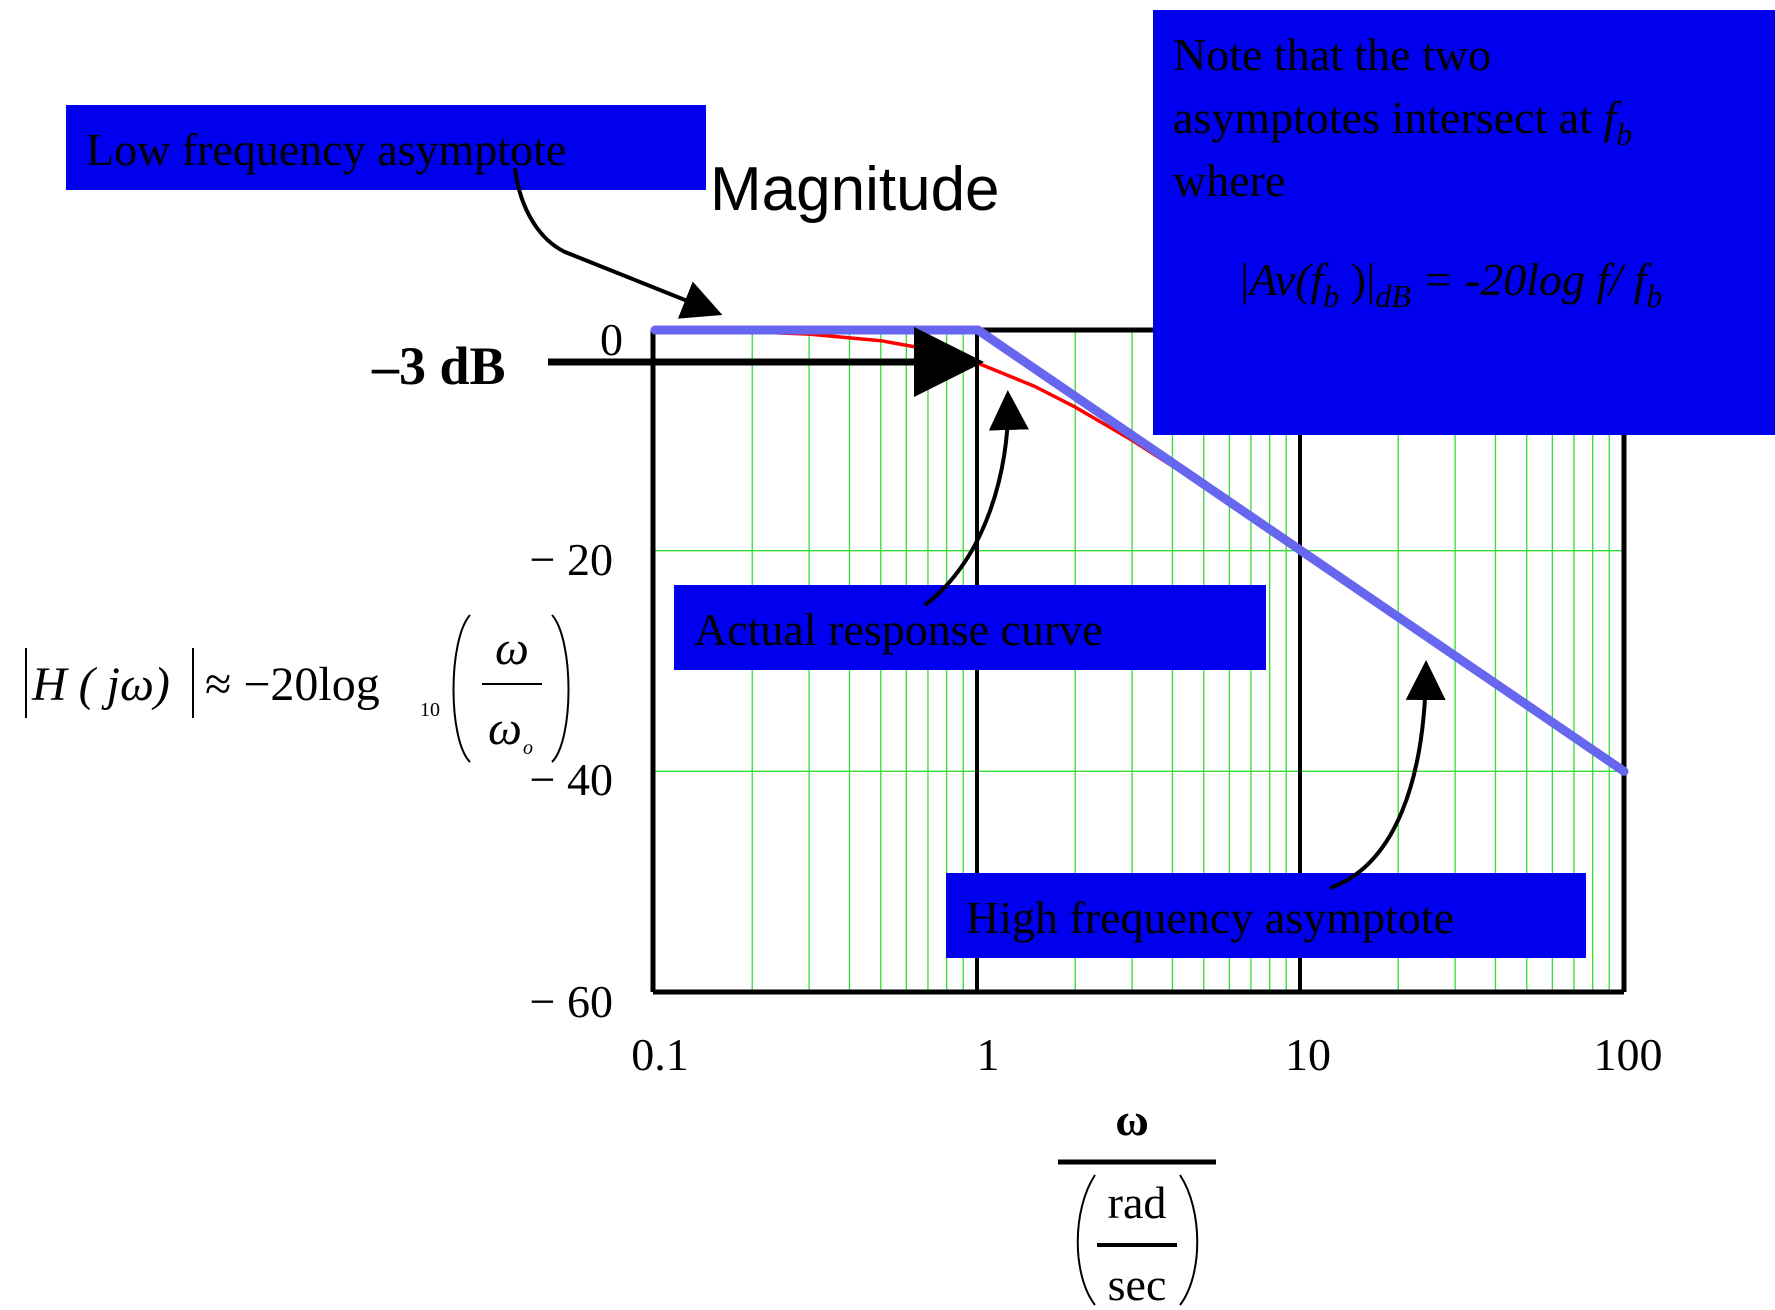 Image resolution: width=1775 pixels, height=1310 pixels. Describe the element at coordinates (100, 684) in the screenshot. I see `y-label-lhs: H ( jω)` at that location.